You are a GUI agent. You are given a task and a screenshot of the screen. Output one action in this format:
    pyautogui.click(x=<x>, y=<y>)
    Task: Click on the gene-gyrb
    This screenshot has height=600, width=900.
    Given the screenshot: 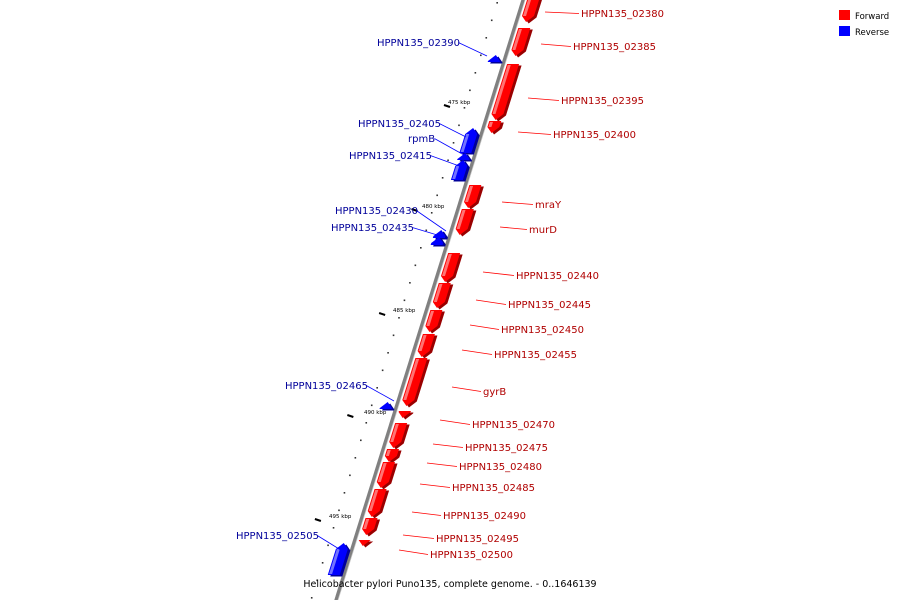 What is the action you would take?
    pyautogui.click(x=416, y=383)
    